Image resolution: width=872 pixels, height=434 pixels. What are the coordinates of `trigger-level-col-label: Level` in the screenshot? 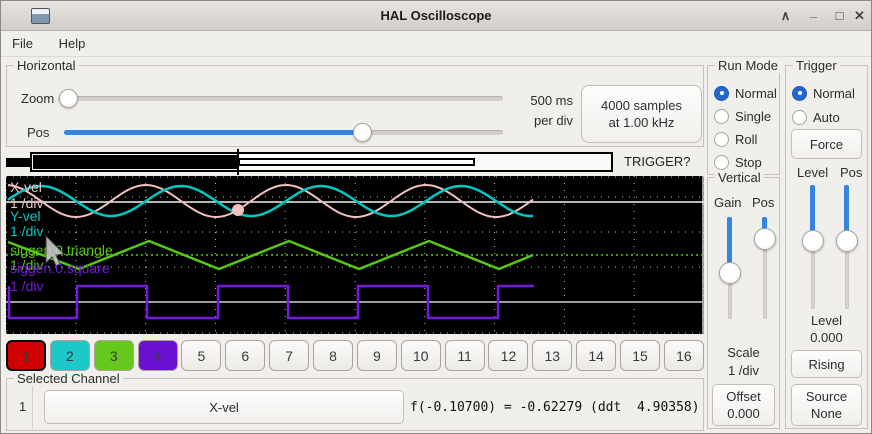 It's located at (813, 172).